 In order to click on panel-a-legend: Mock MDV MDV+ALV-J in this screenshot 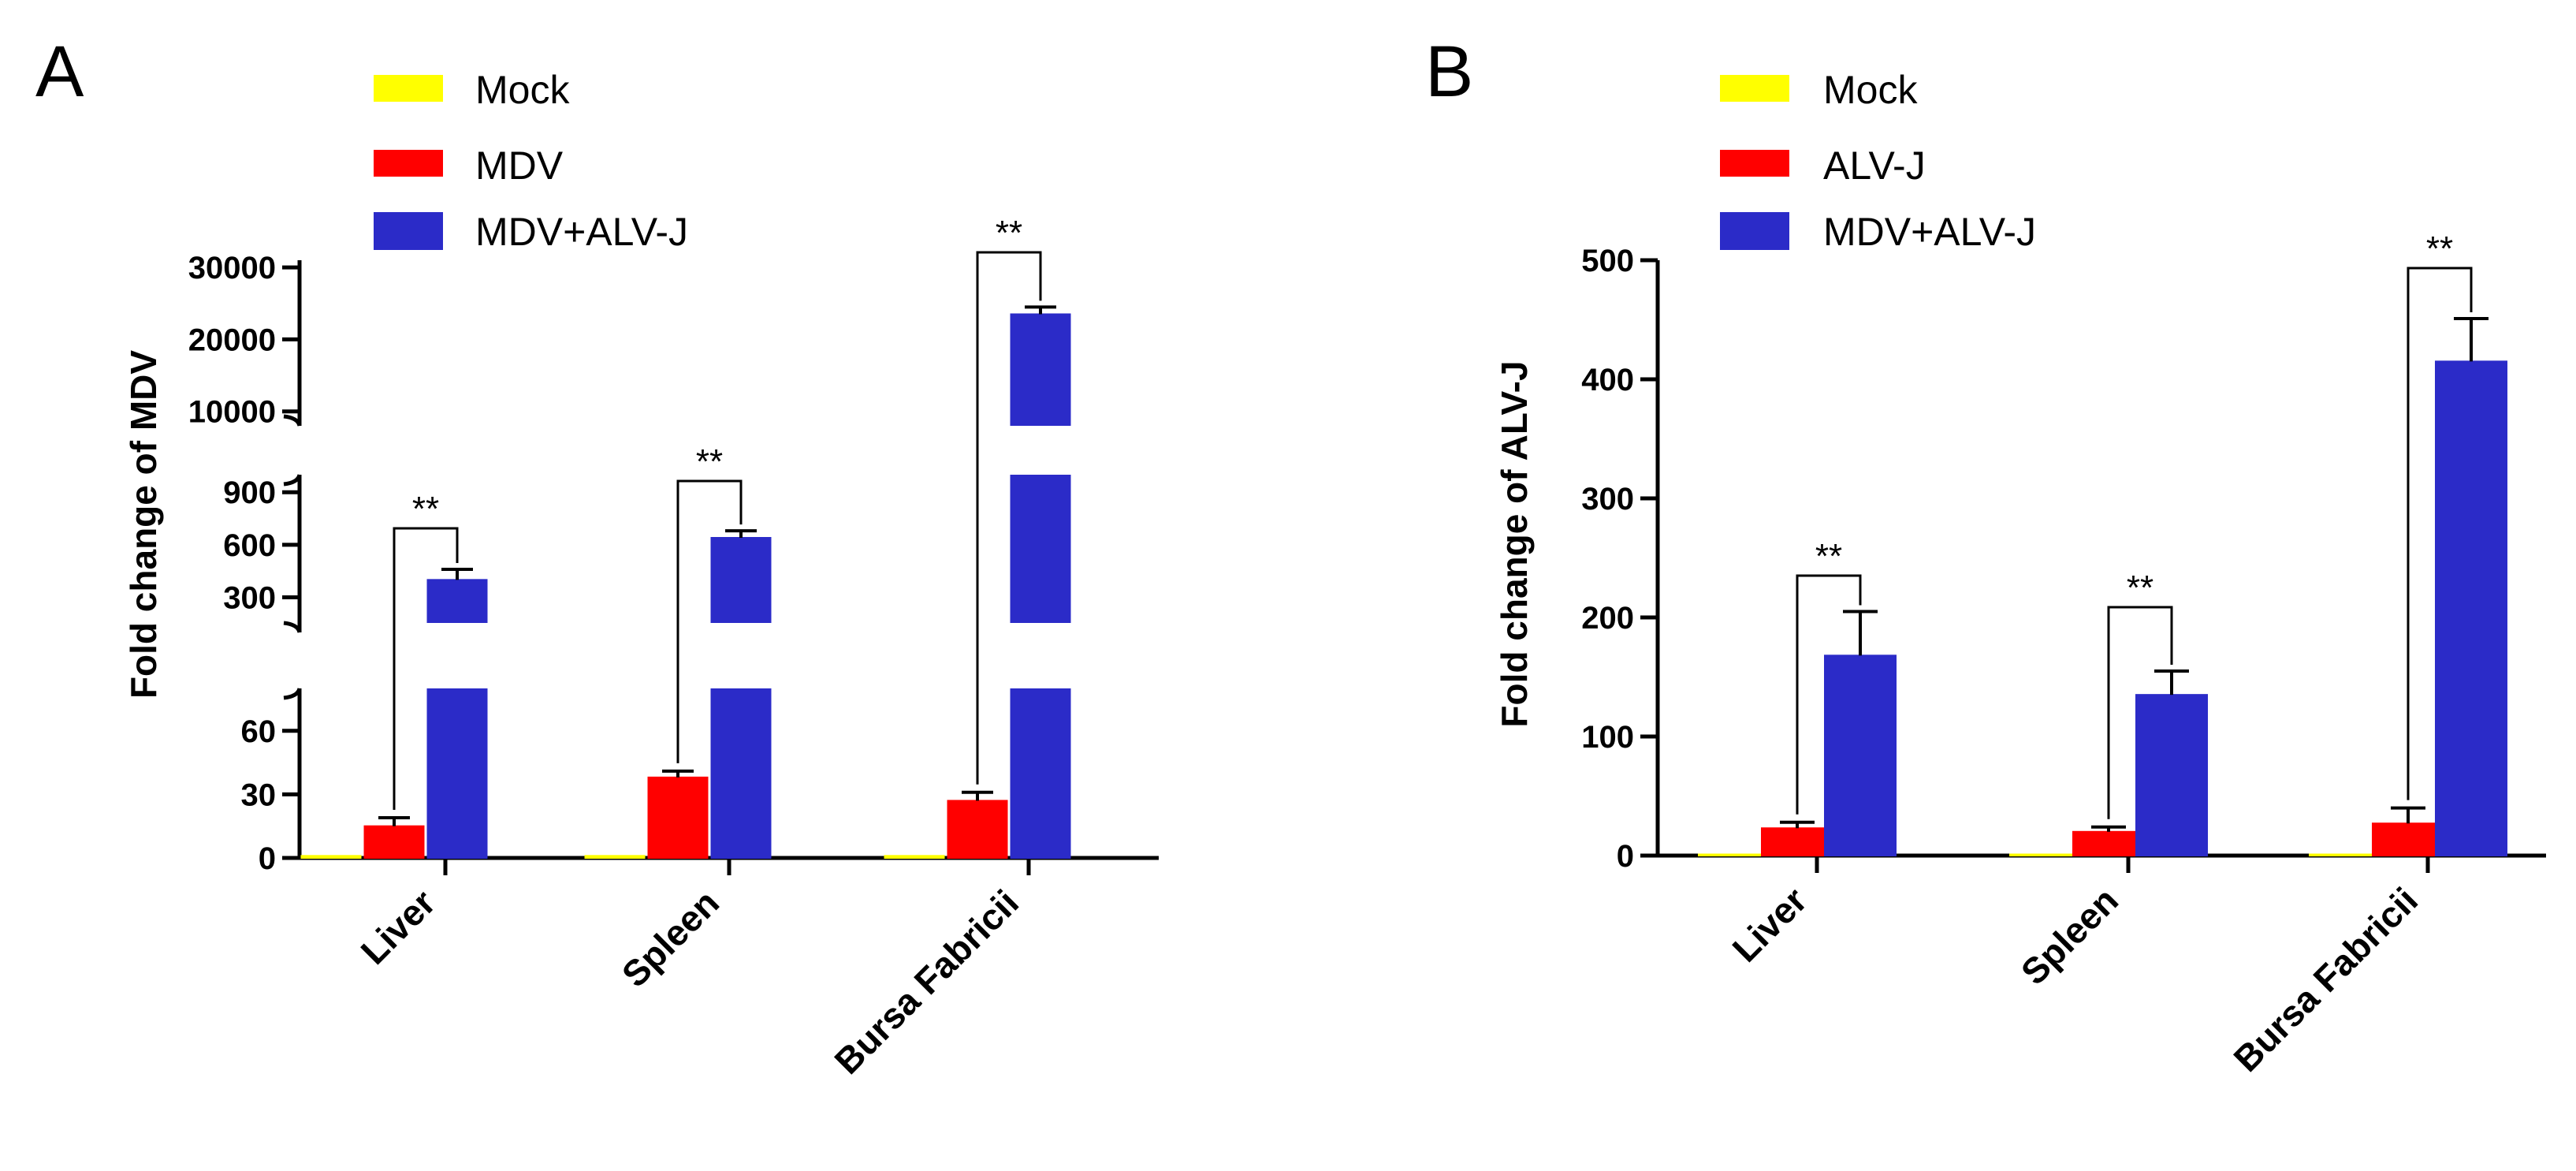, I will do `click(531, 161)`.